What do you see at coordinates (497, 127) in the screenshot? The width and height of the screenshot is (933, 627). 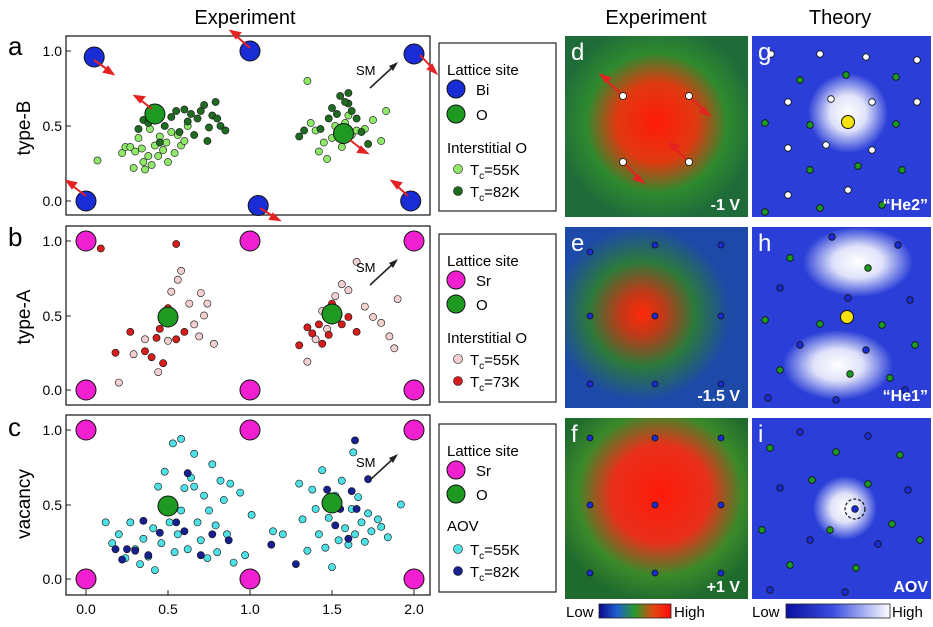 I see `legend-box-a` at bounding box center [497, 127].